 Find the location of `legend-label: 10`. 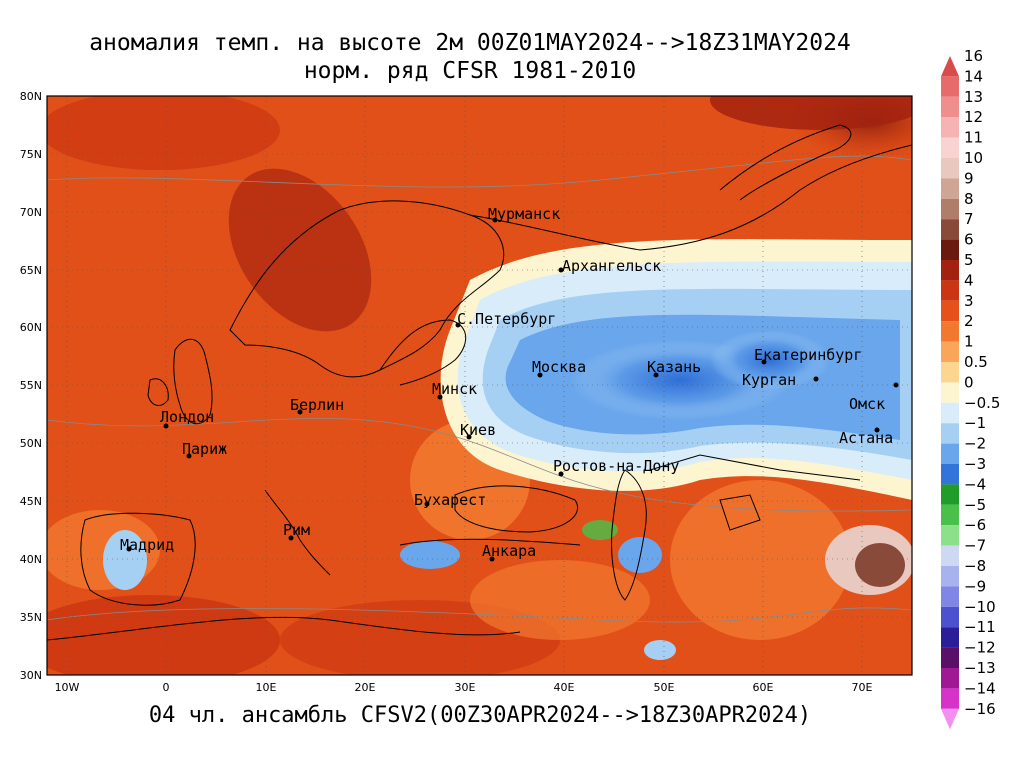

legend-label: 10 is located at coordinates (973, 158).